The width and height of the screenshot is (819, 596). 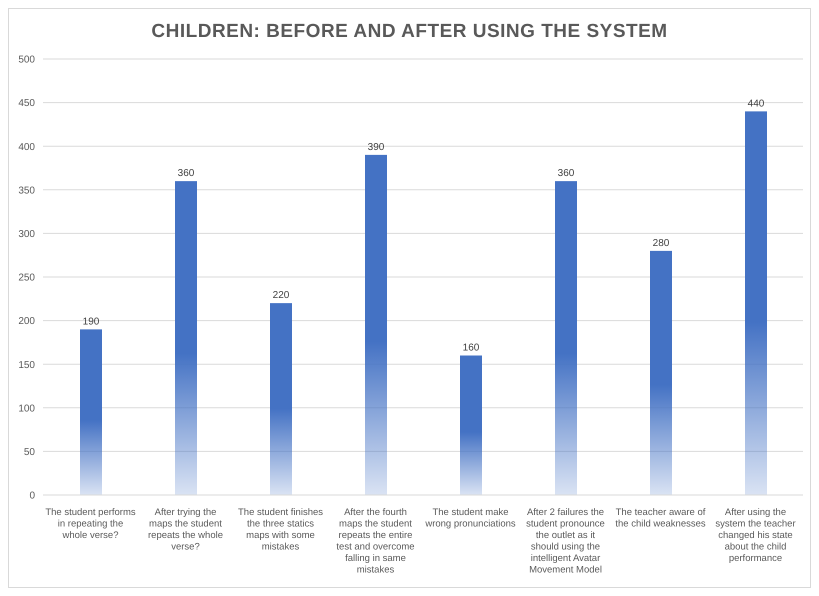 I want to click on data-label: 190, so click(x=91, y=322).